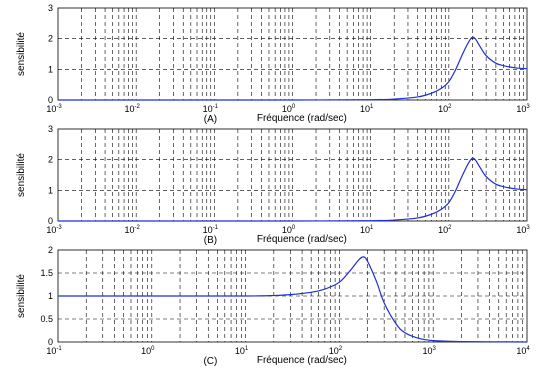 This screenshot has height=374, width=539. What do you see at coordinates (210, 240) in the screenshot?
I see `panel-label: (B)` at bounding box center [210, 240].